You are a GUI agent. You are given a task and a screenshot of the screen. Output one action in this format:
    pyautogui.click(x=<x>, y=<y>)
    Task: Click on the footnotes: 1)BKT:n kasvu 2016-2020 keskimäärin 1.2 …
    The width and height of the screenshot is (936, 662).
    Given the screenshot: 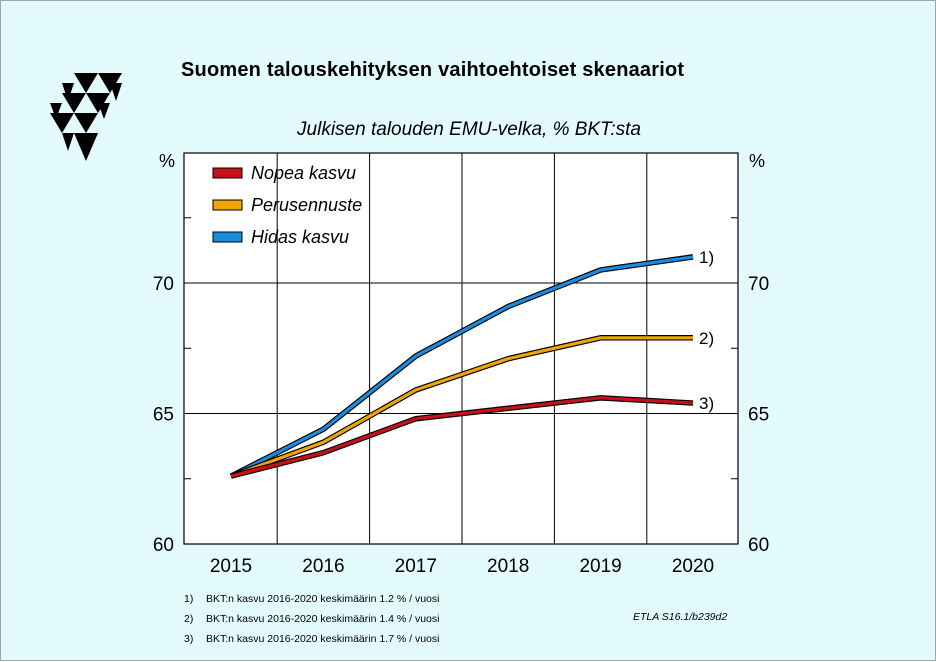 What is the action you would take?
    pyautogui.click(x=311, y=619)
    